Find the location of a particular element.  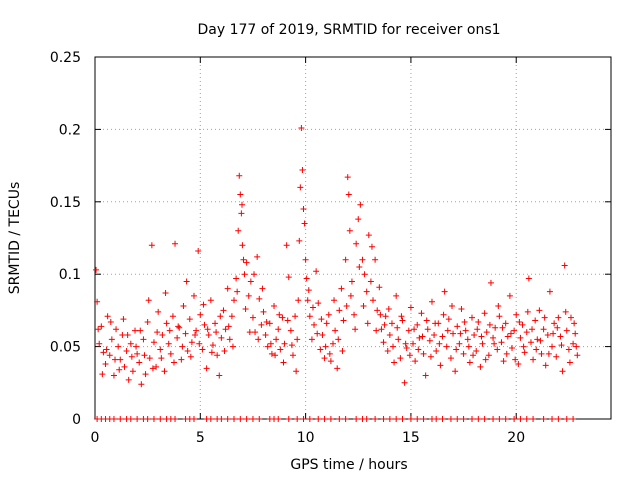

y-tick-label: 0.2 is located at coordinates (70, 130).